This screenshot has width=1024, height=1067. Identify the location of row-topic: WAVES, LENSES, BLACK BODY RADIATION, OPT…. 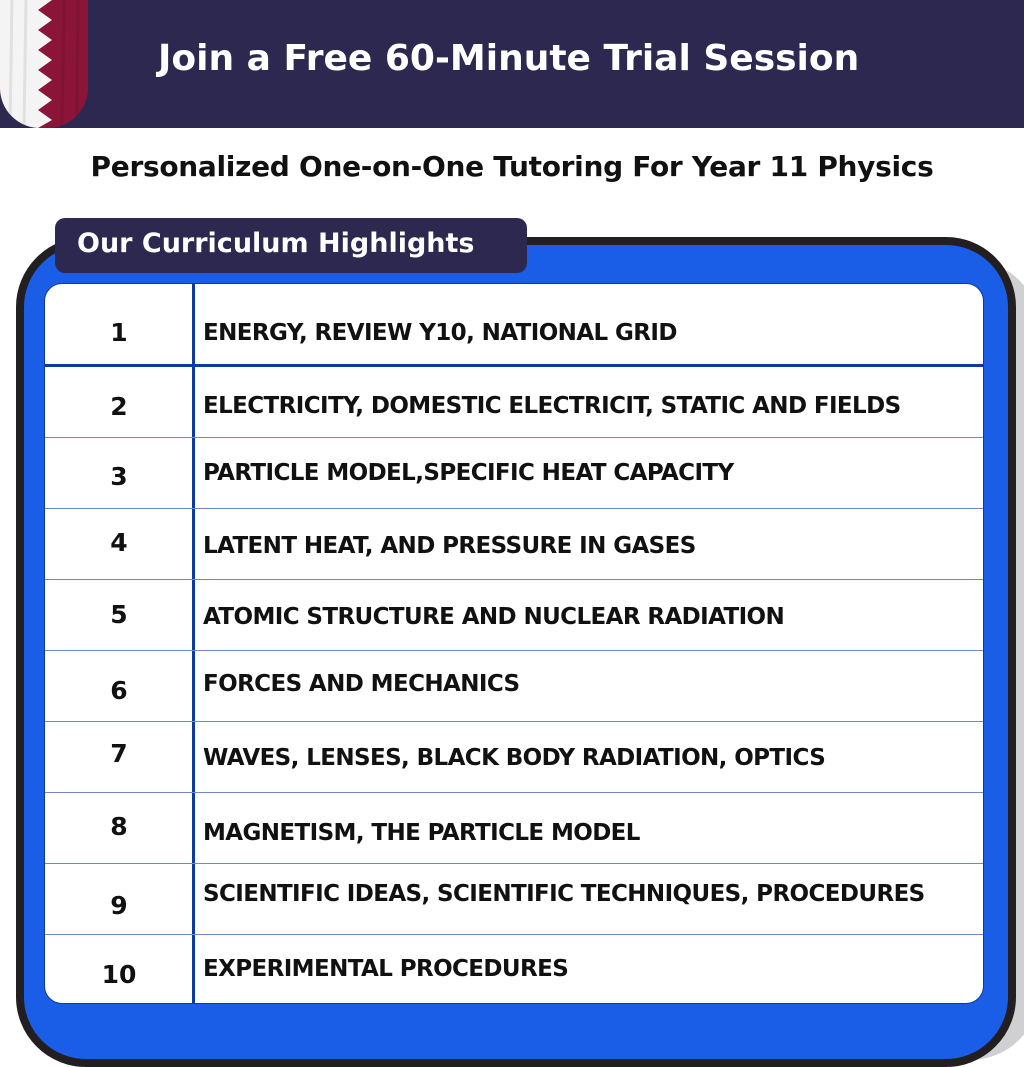
(514, 758).